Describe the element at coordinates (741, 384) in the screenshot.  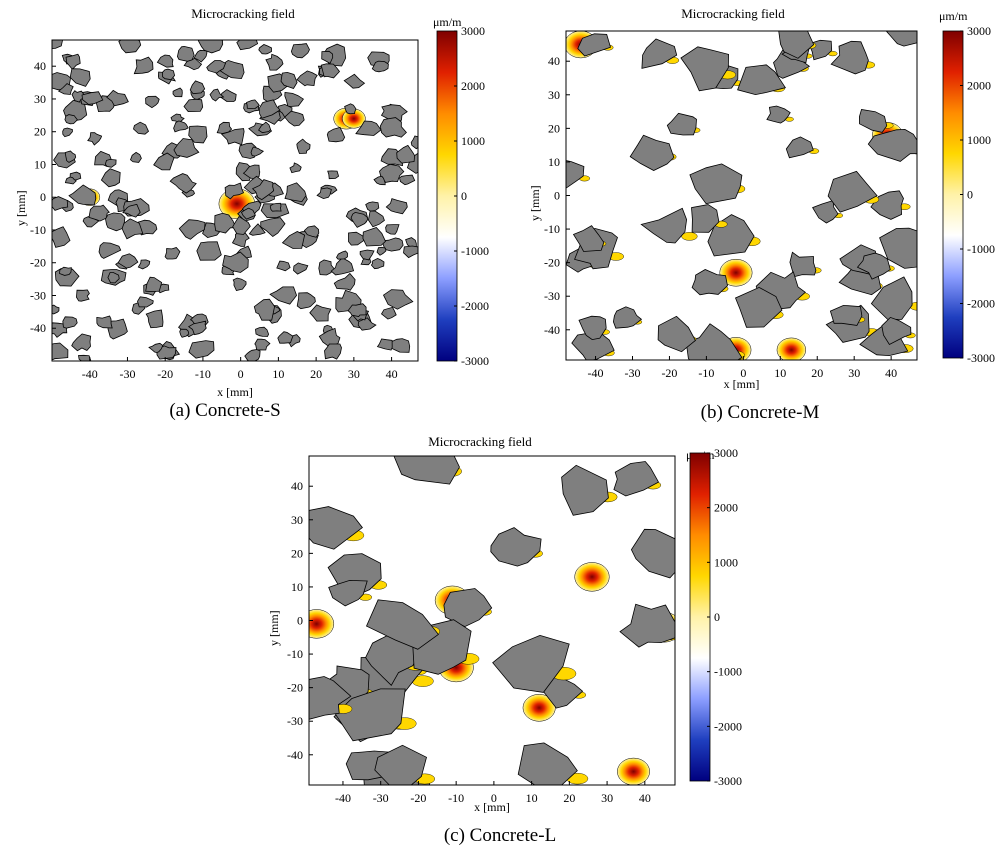
I see `x-axis-label: x [mm]` at that location.